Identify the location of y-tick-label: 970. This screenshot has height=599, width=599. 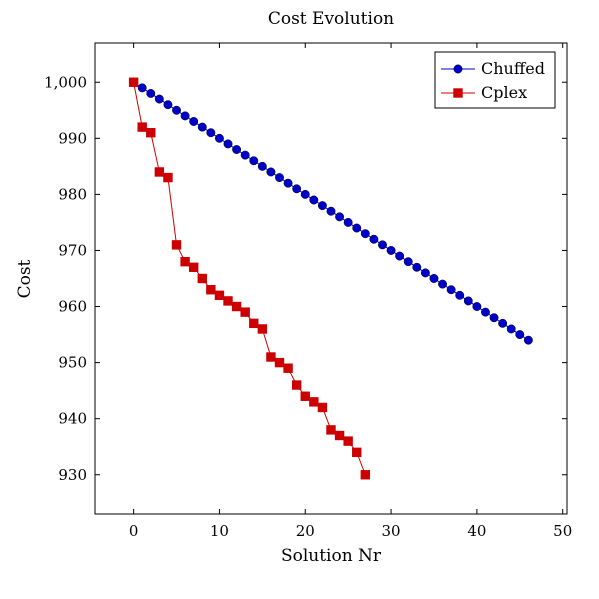
(72, 250).